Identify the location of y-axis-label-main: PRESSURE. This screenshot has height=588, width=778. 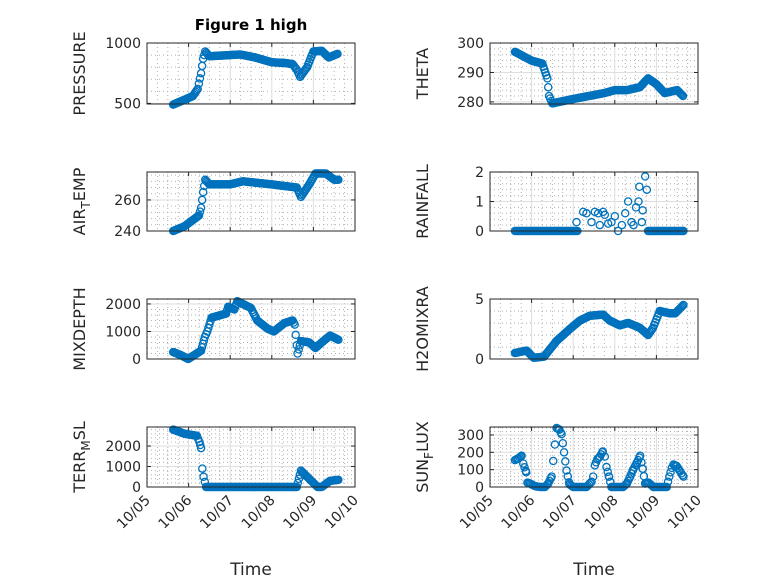
(79, 73).